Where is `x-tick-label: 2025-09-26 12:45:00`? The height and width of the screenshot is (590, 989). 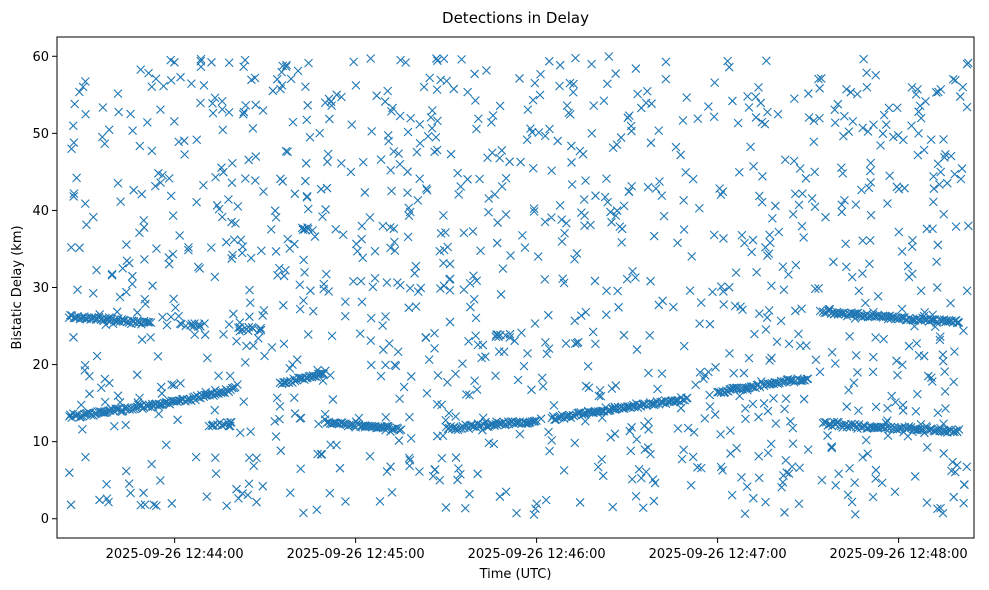 x-tick-label: 2025-09-26 12:45:00 is located at coordinates (356, 554).